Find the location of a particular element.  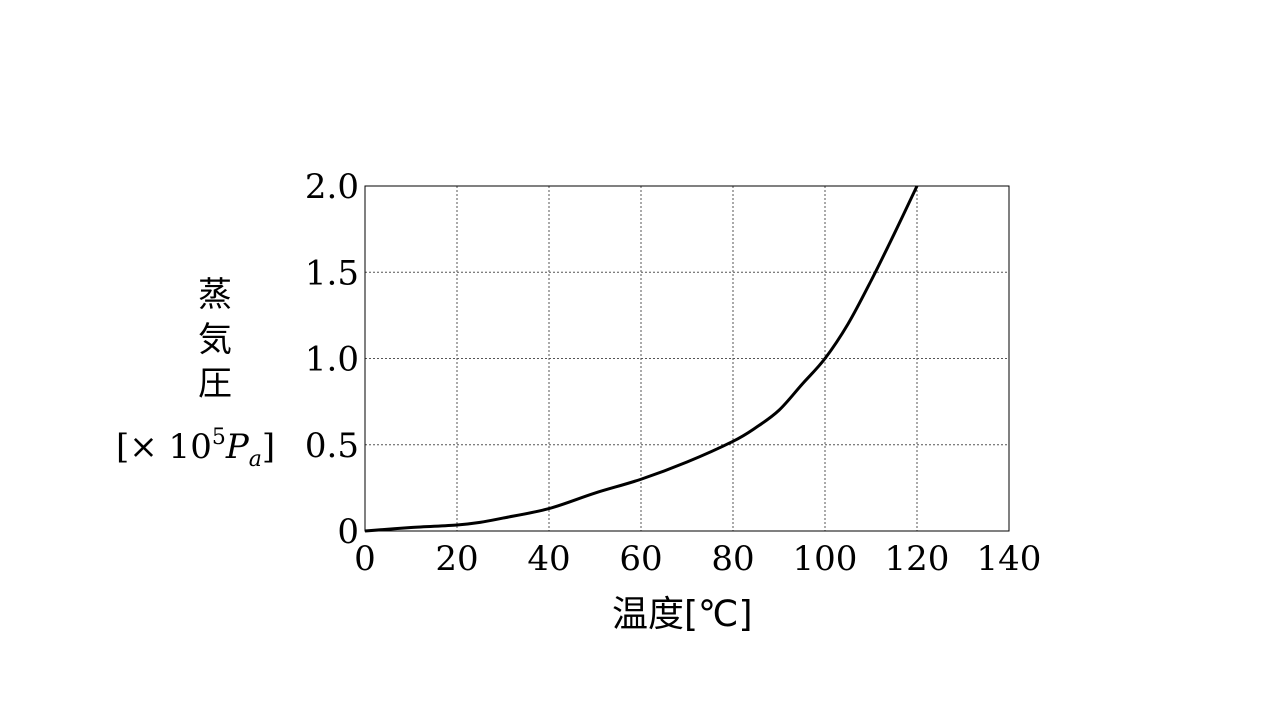

y-axis-label-char-3: 圧 is located at coordinates (215, 384).